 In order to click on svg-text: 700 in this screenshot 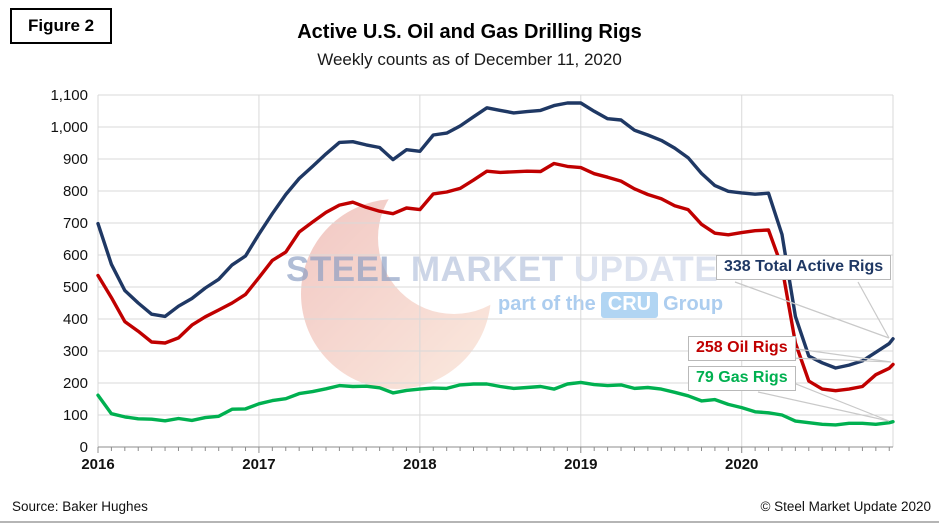, I will do `click(75, 223)`.